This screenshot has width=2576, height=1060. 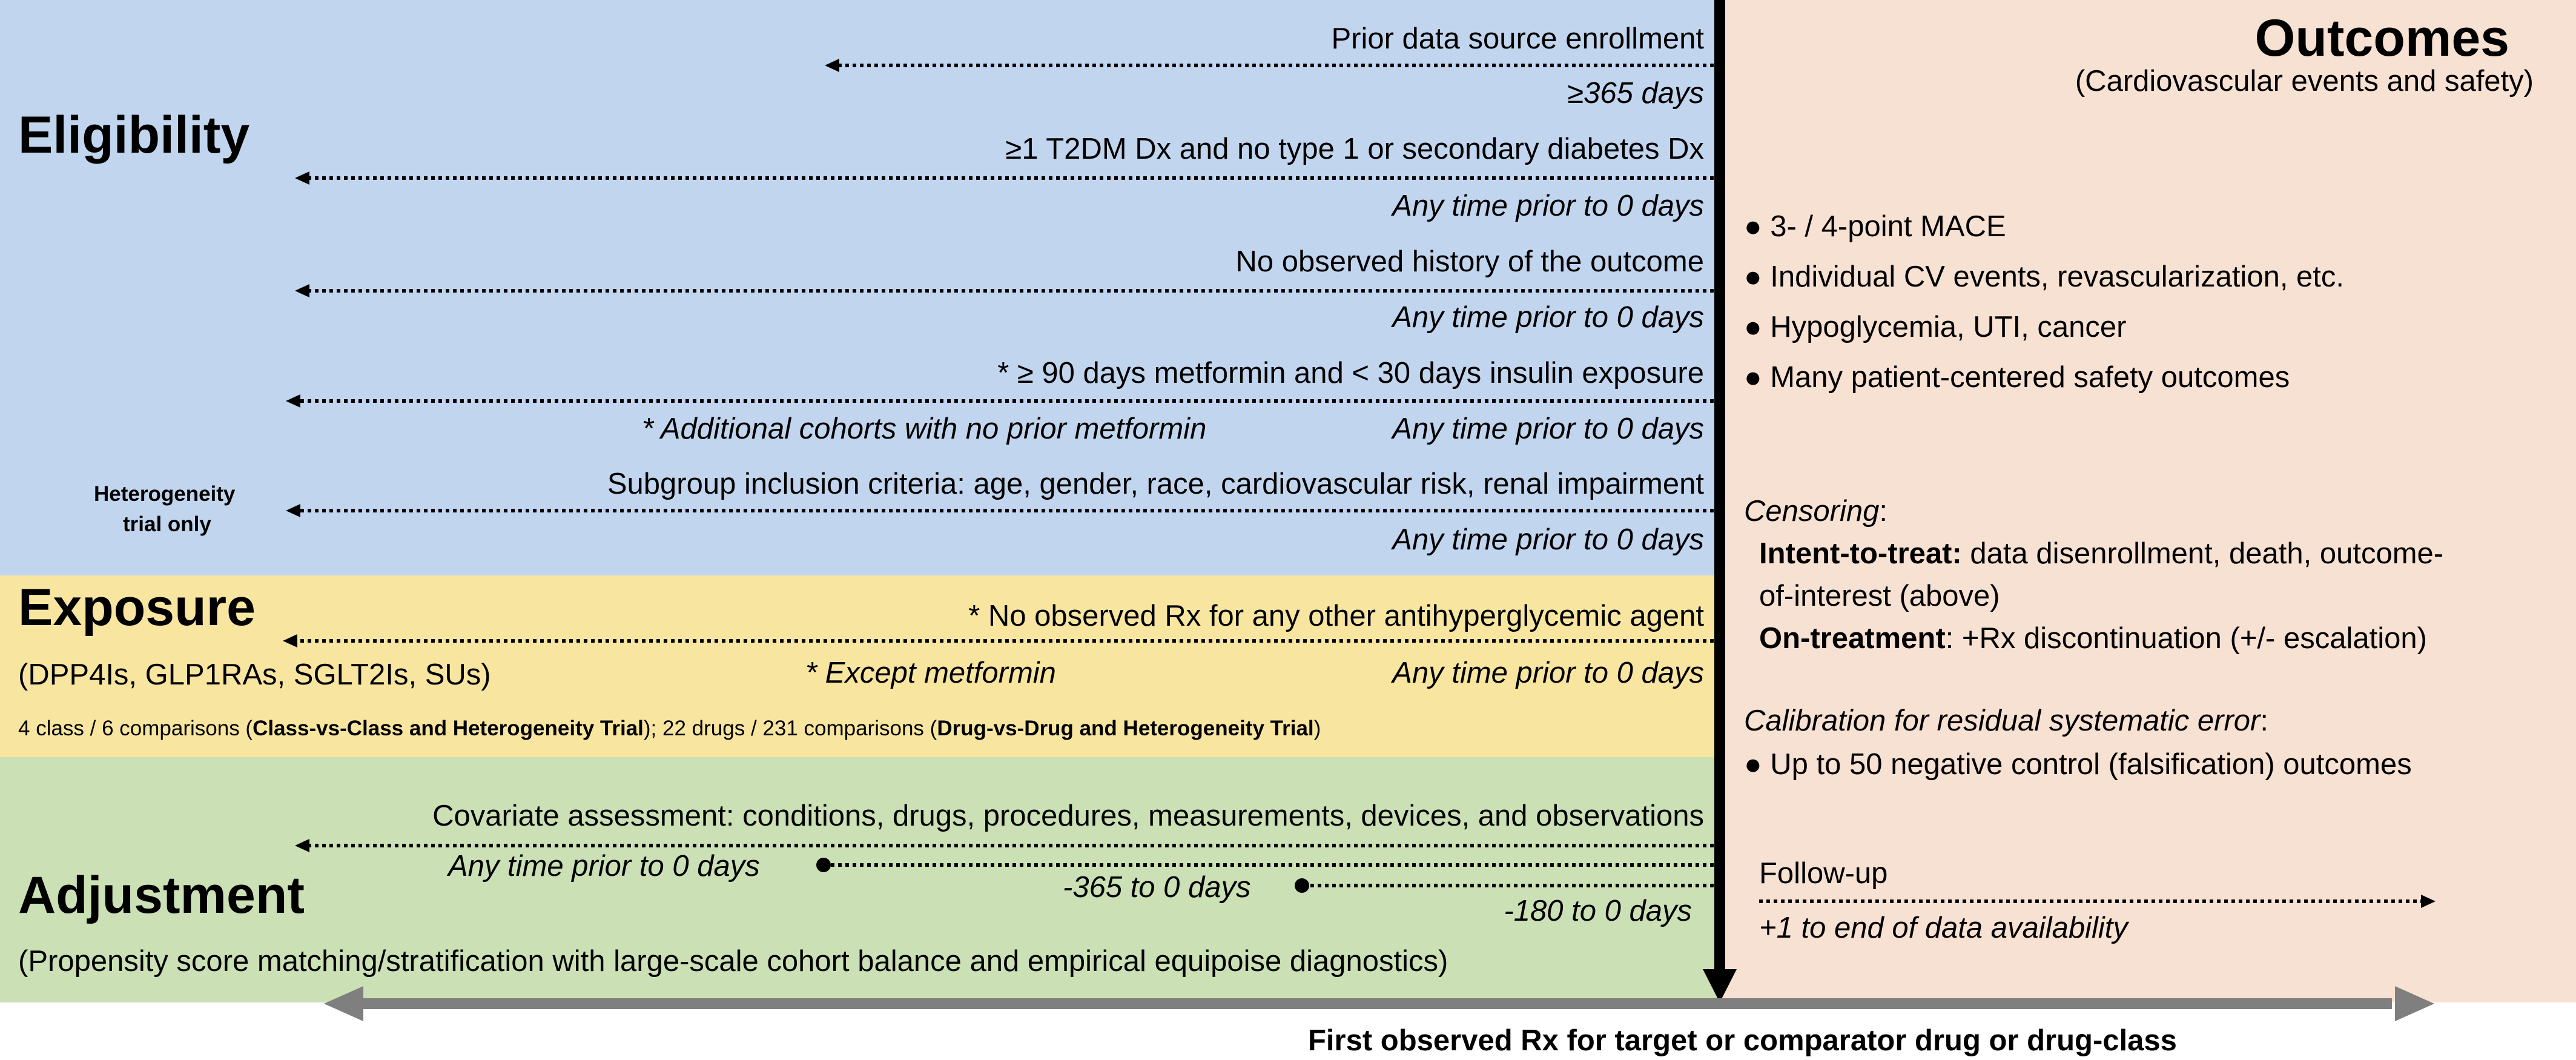 I want to click on covariate-180-start-dot, so click(x=1302, y=885).